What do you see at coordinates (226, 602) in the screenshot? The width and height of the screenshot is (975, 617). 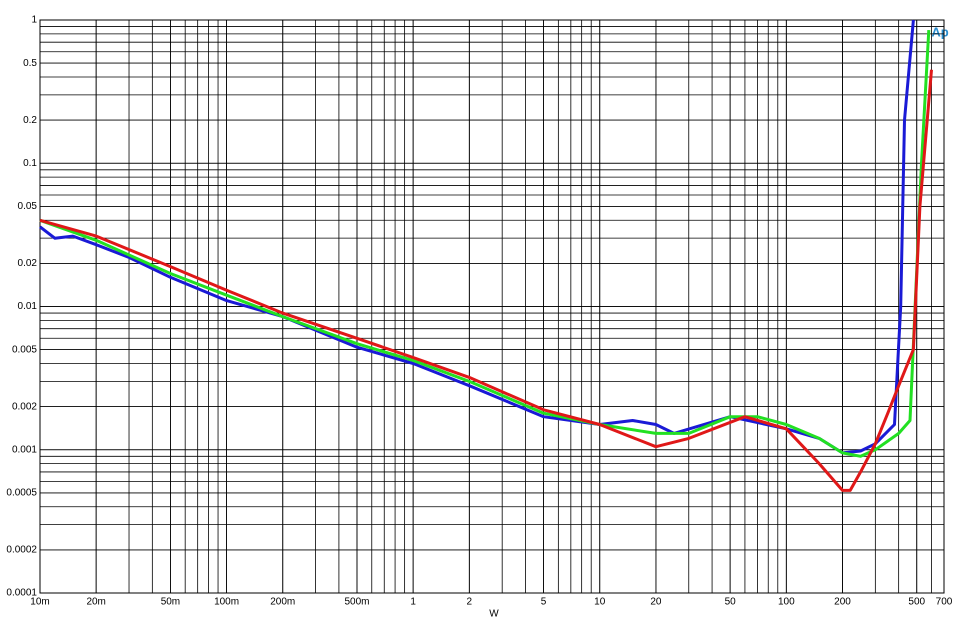 I see `x-tick-label: 100m` at bounding box center [226, 602].